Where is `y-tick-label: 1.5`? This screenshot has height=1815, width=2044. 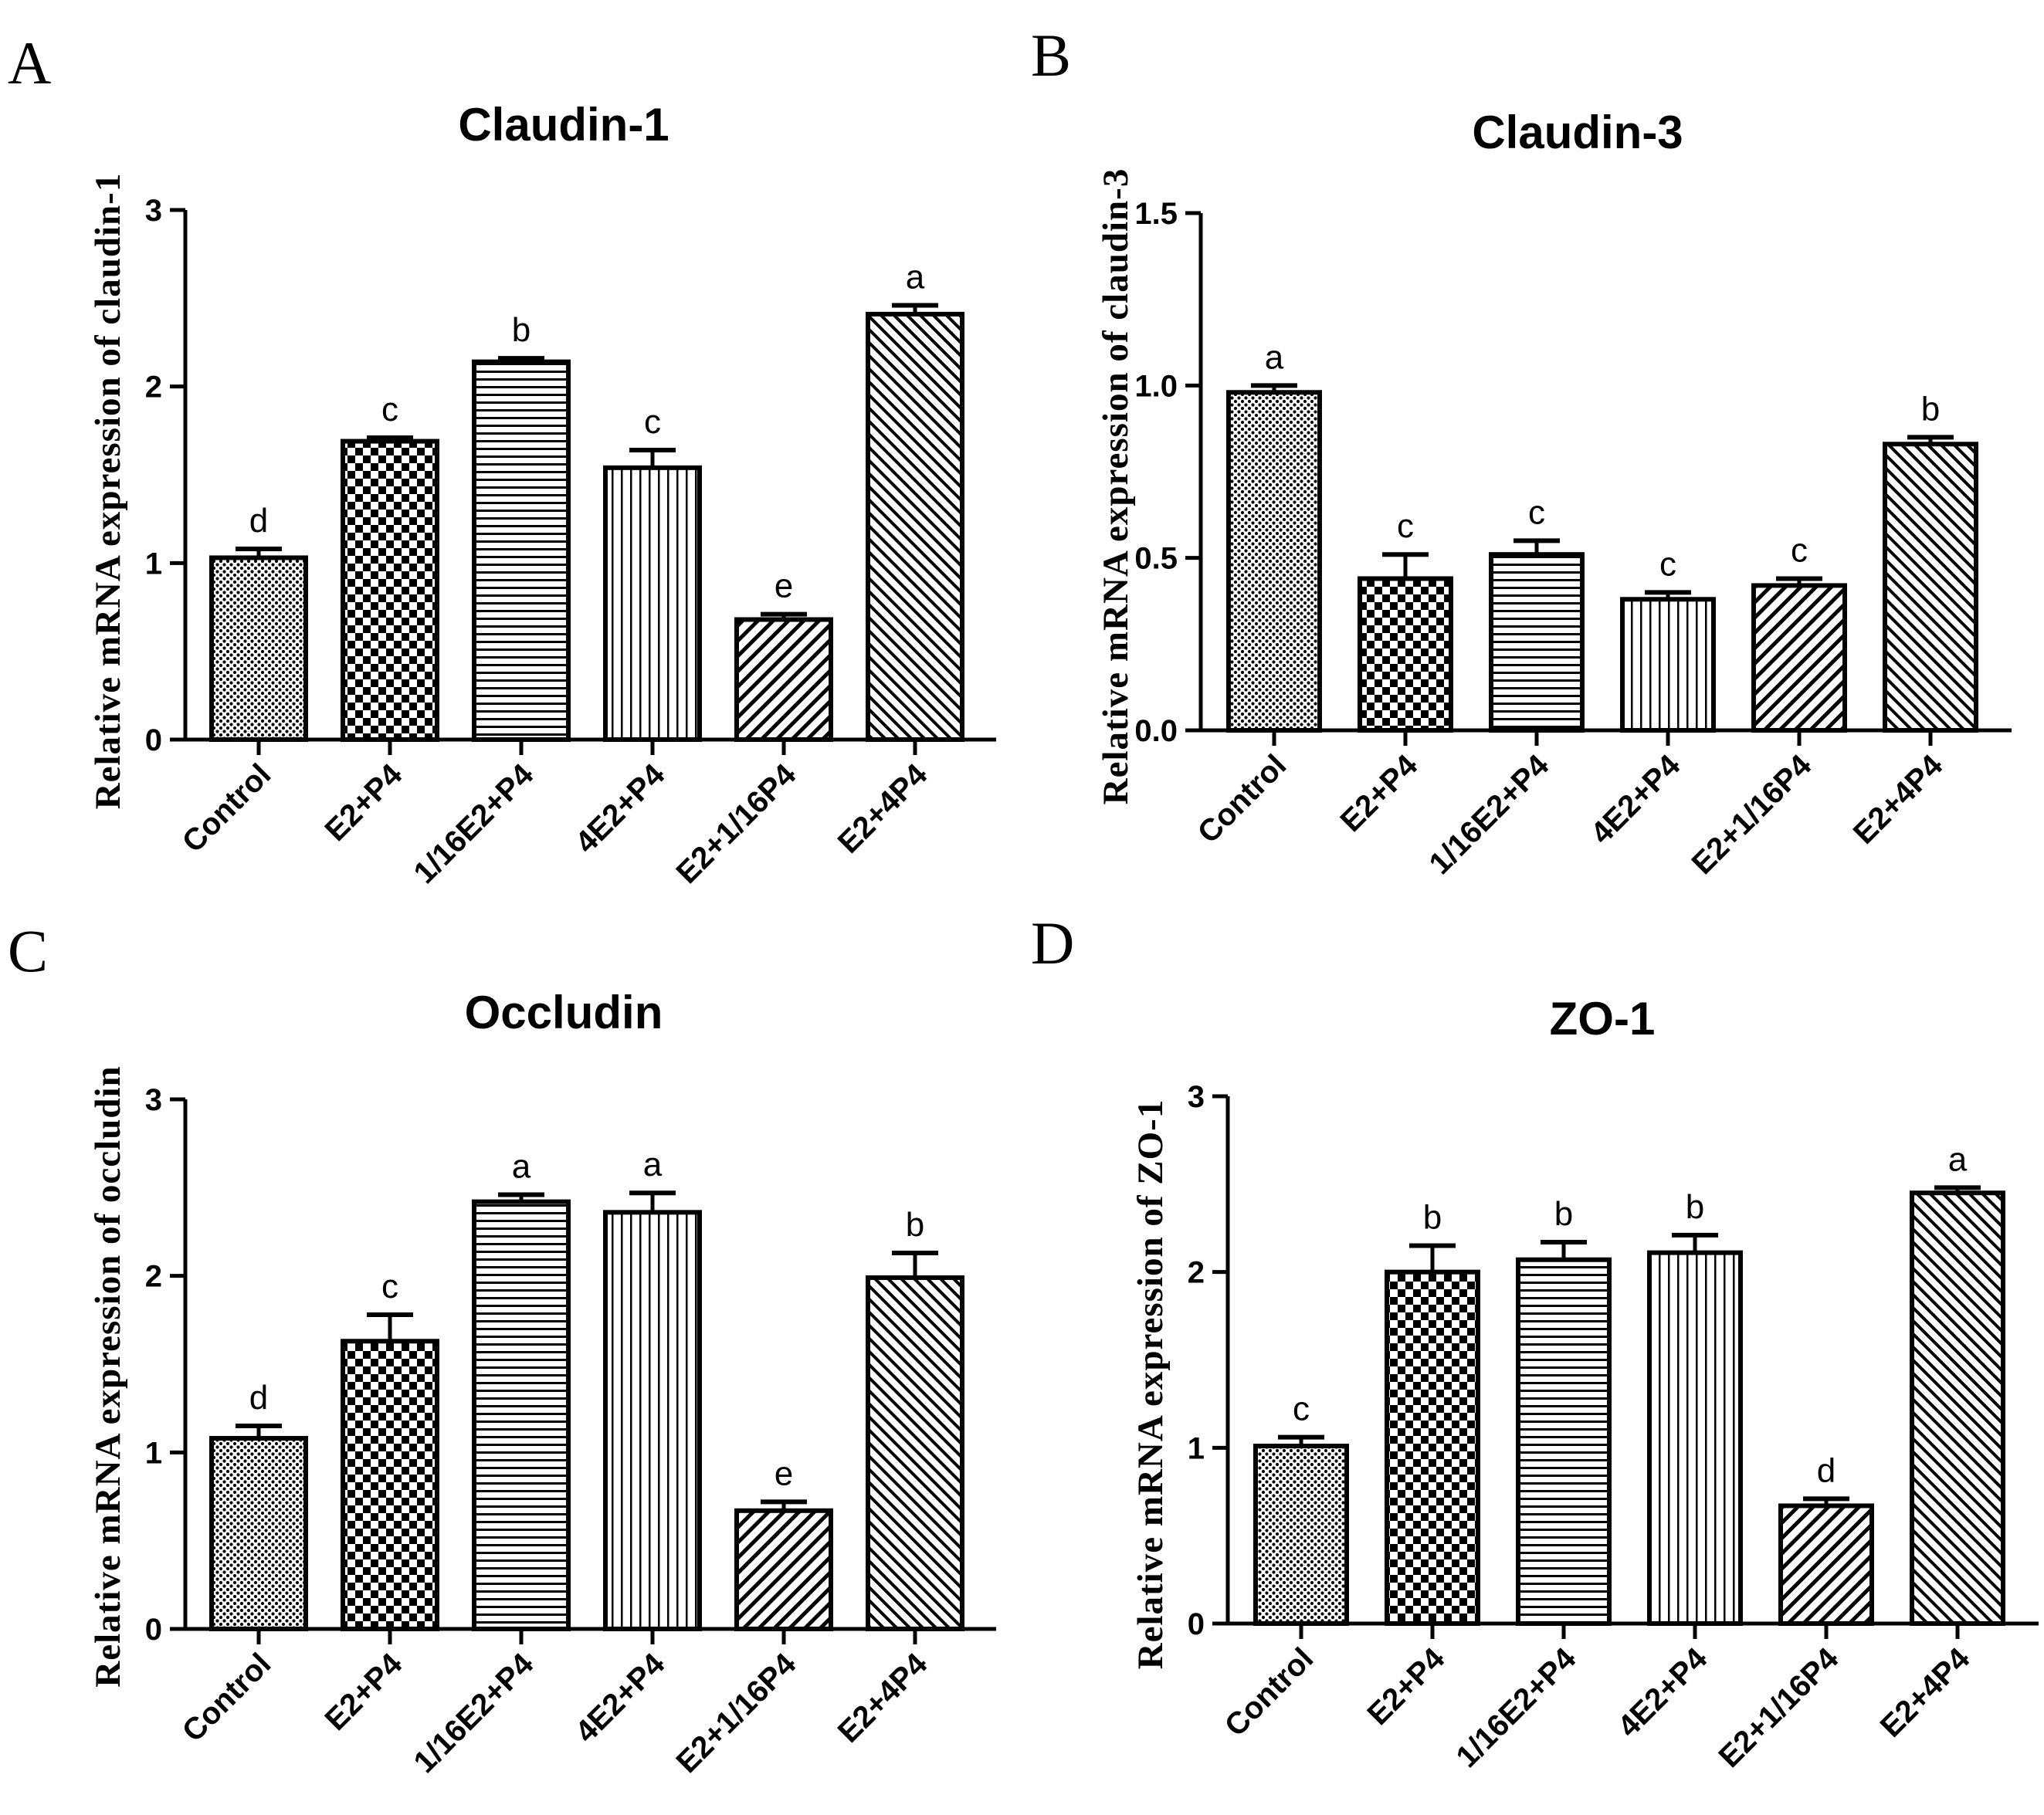
y-tick-label: 1.5 is located at coordinates (1156, 214).